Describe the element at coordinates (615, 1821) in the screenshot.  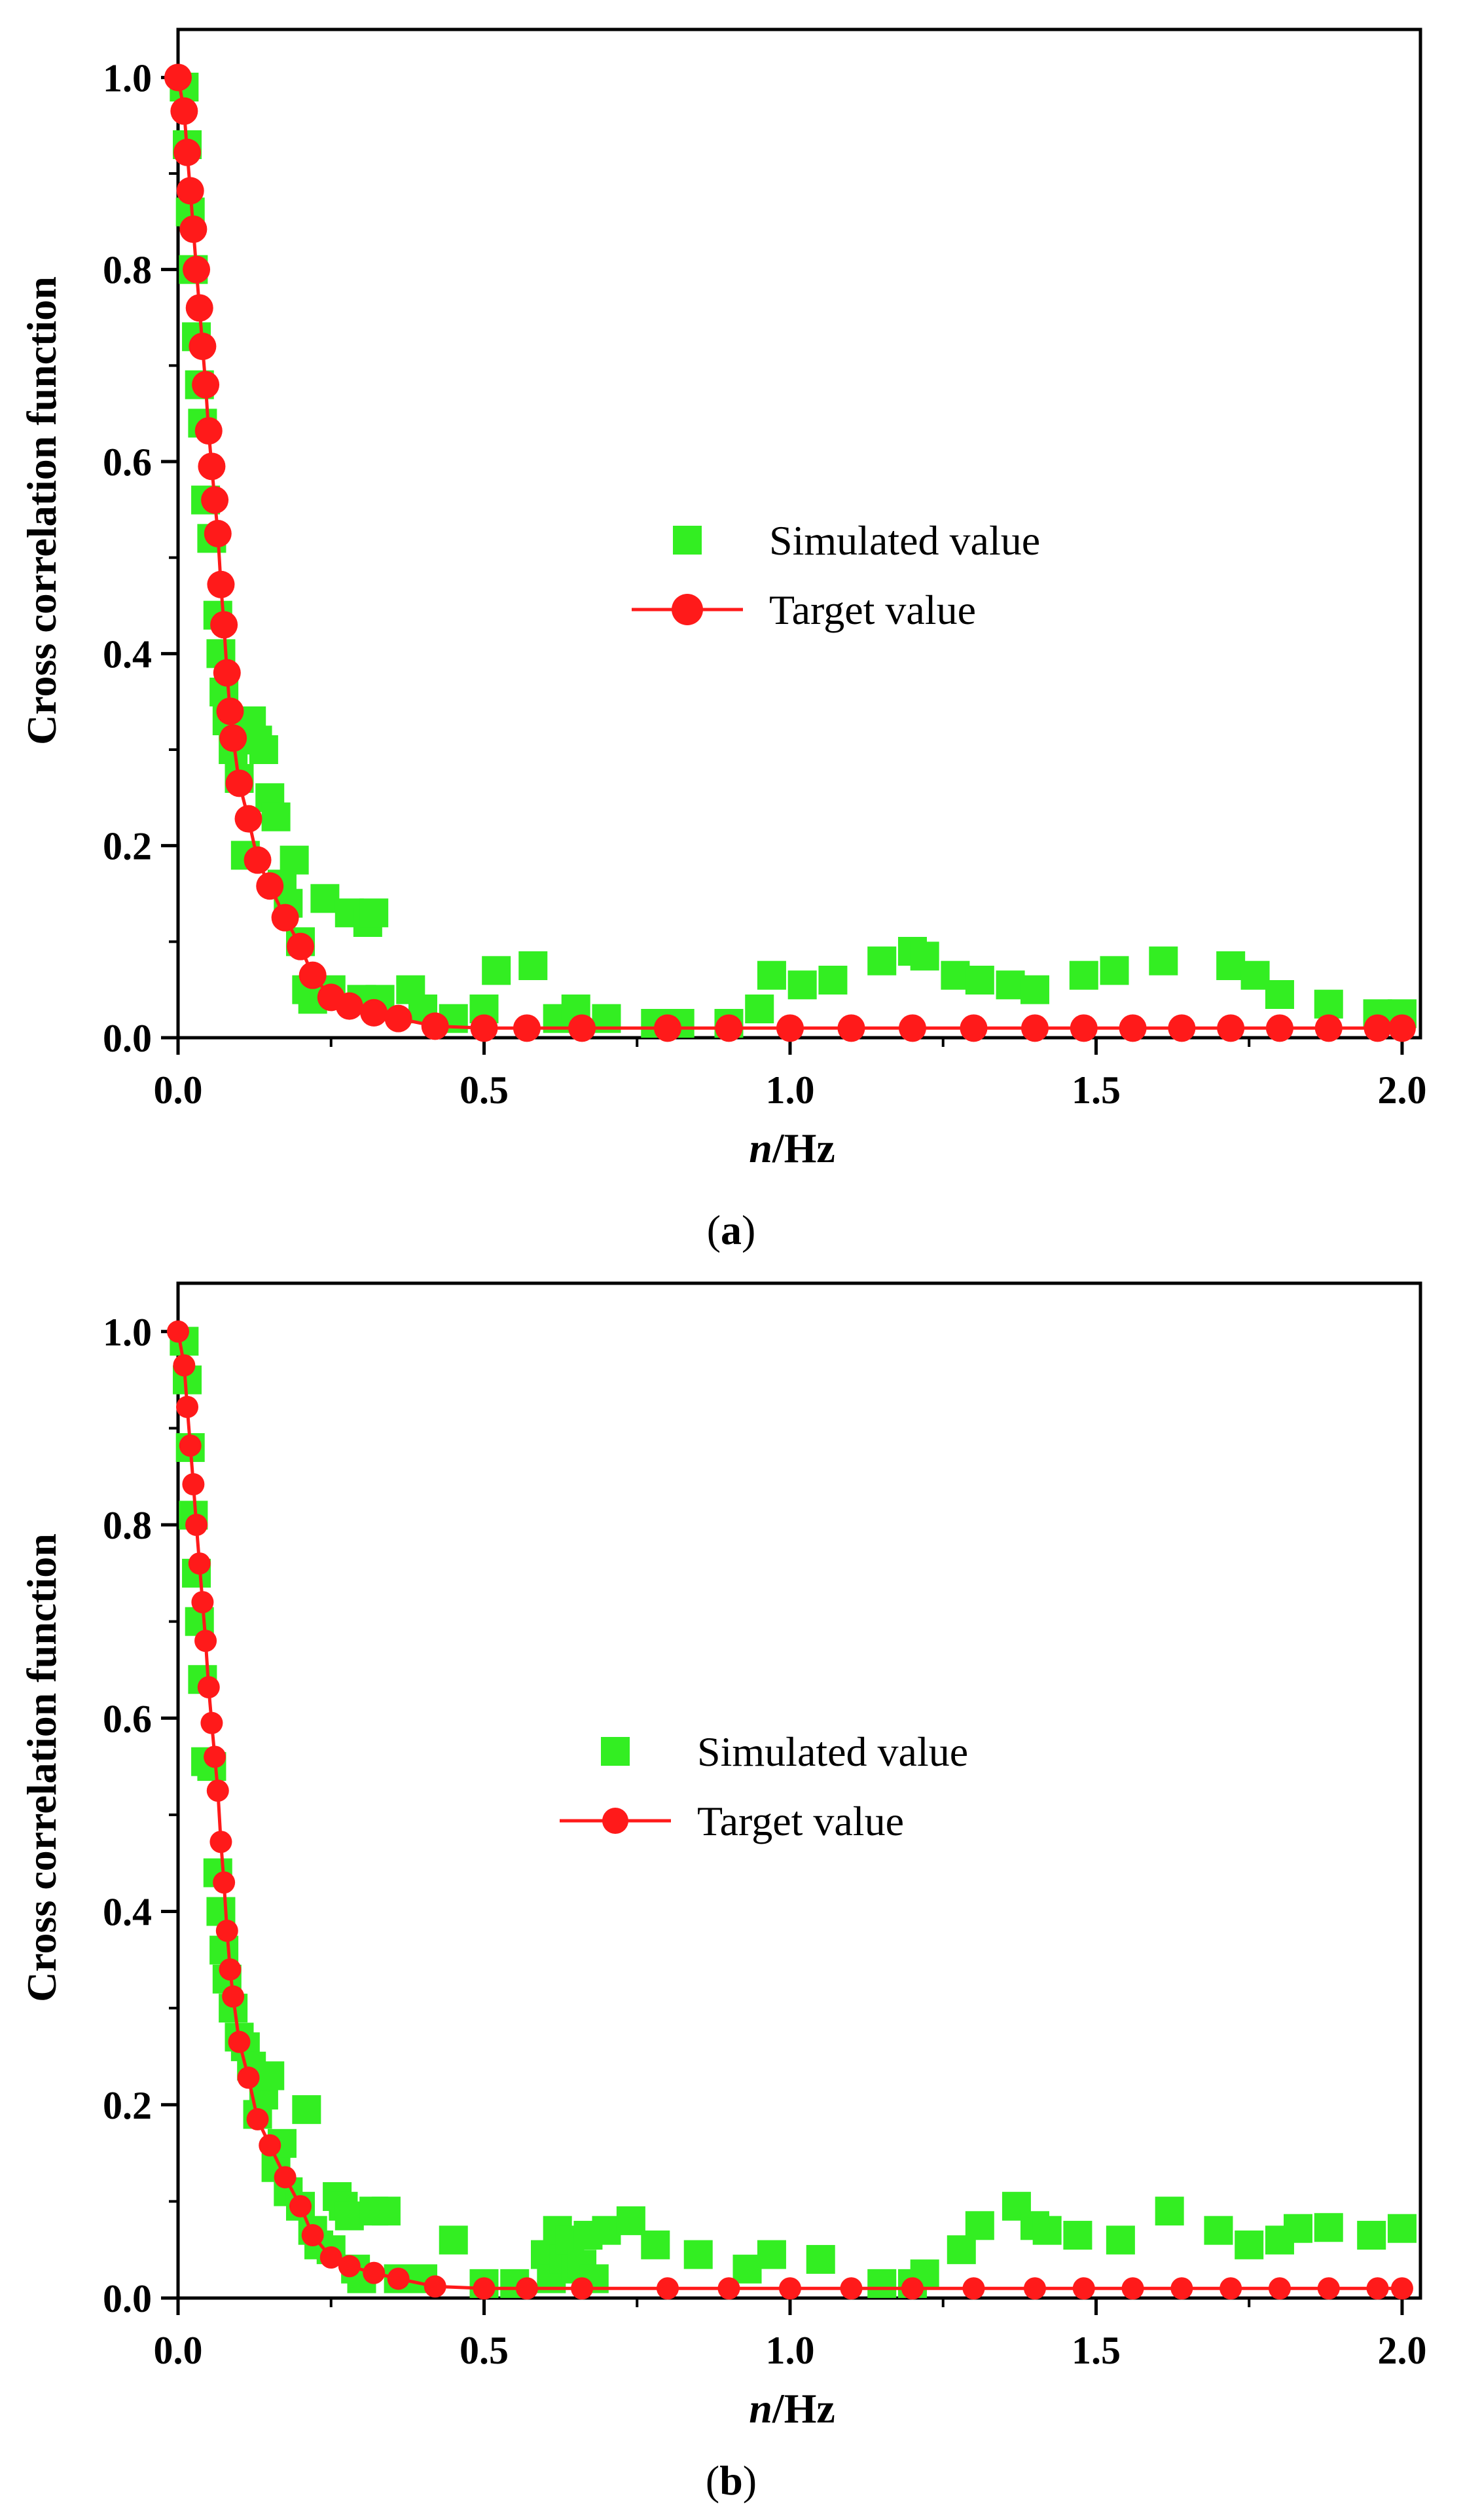
I see `legend-target-marker` at that location.